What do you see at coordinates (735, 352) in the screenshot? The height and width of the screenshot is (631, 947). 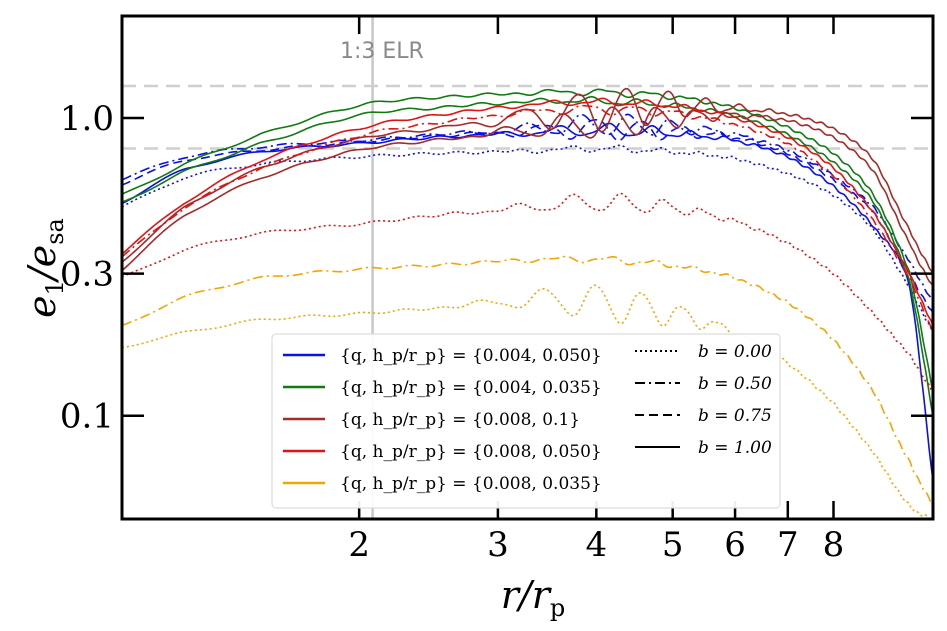 I see `legend-style-label-0: b = 0.00` at bounding box center [735, 352].